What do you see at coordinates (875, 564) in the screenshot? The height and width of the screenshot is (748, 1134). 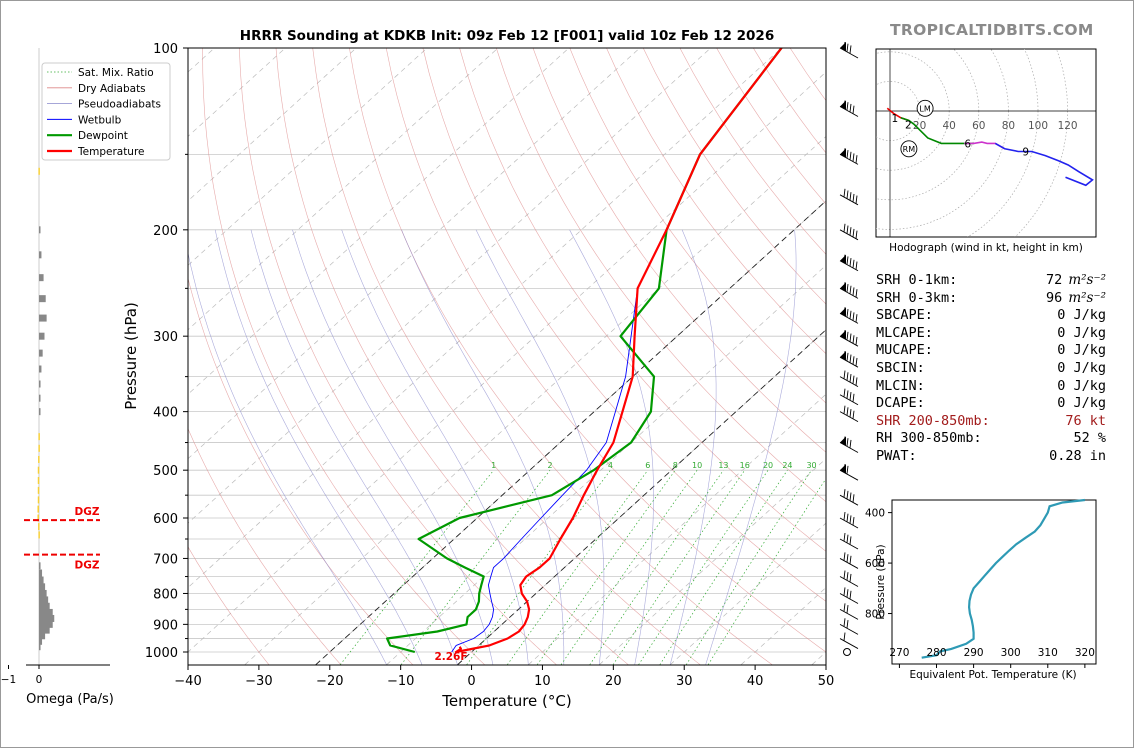 I see `theta-e-ytick-label: 600` at bounding box center [875, 564].